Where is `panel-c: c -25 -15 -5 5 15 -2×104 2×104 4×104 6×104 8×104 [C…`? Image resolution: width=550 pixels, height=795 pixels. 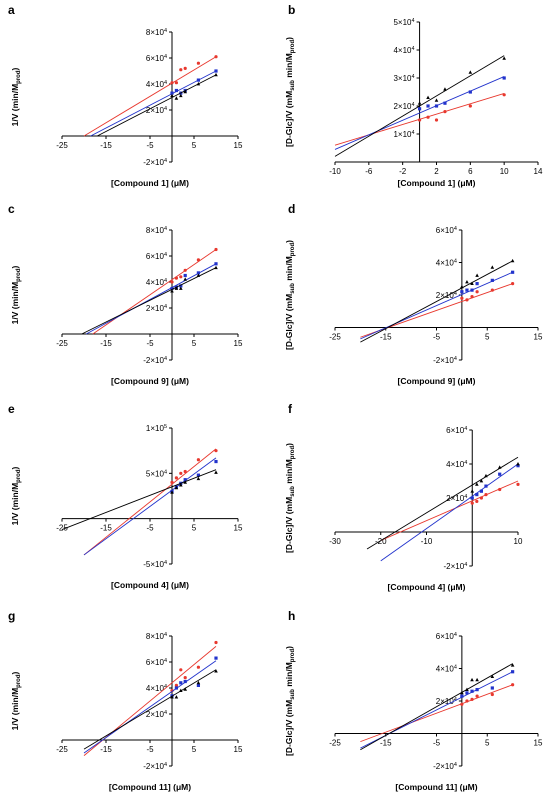 panel-c: c -25 -15 -5 5 15 -2×104 2×104 4×104 6×104 8×104 [C… is located at coordinates (125, 294).